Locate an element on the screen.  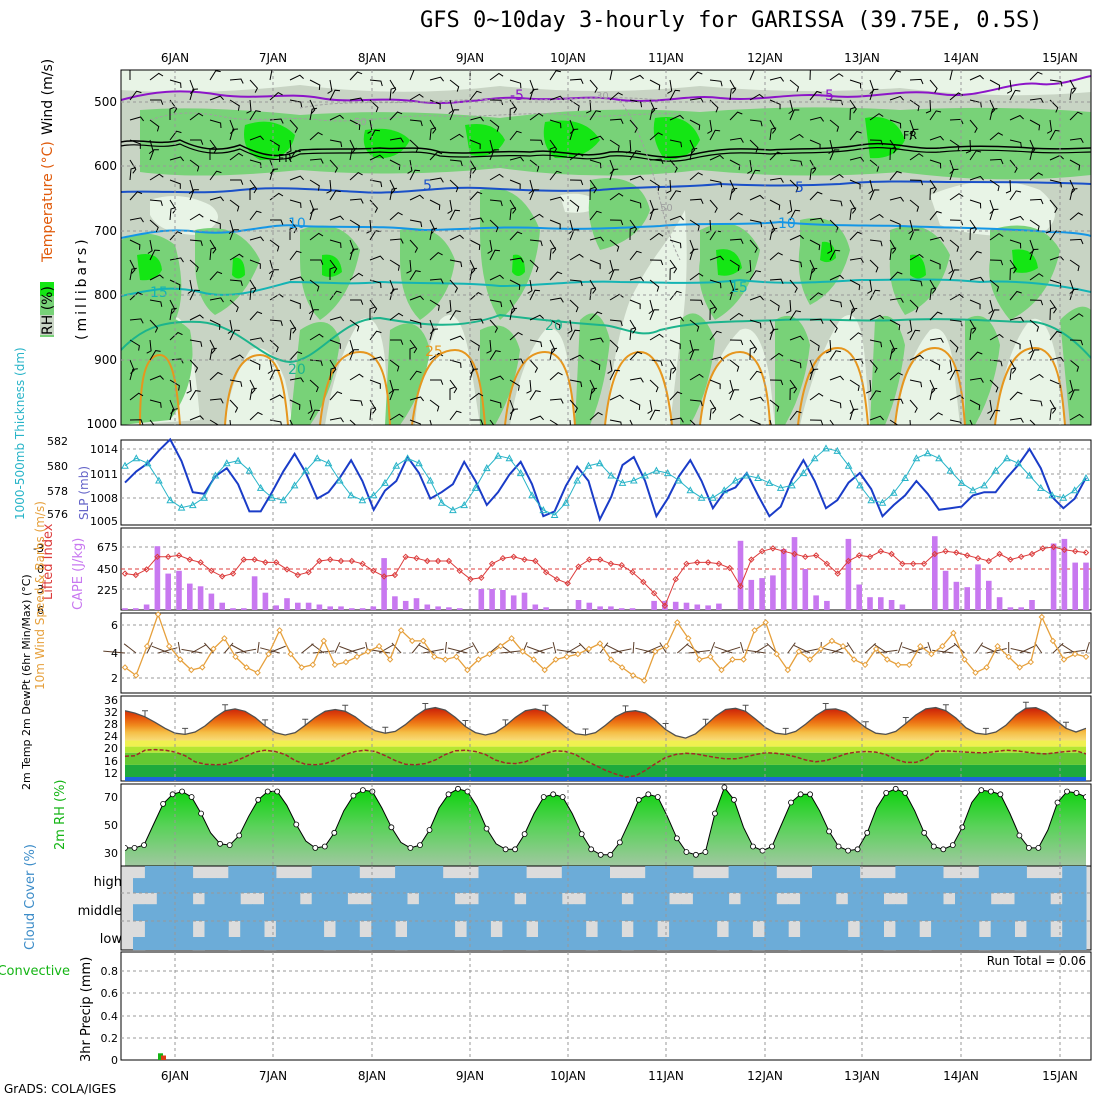
contour-minus5 is located at coordinates (606, 89).